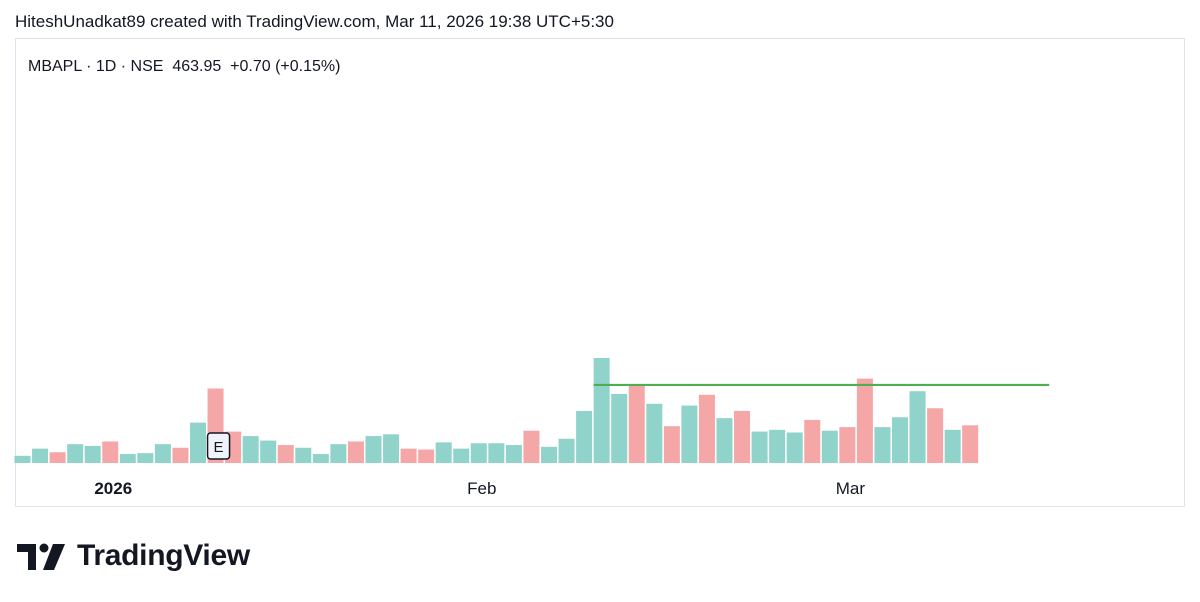 This screenshot has width=1200, height=602. I want to click on symbol-legend: MBAPL · 1D · NSE 463.95 +0.70 (+0.15%), so click(184, 67).